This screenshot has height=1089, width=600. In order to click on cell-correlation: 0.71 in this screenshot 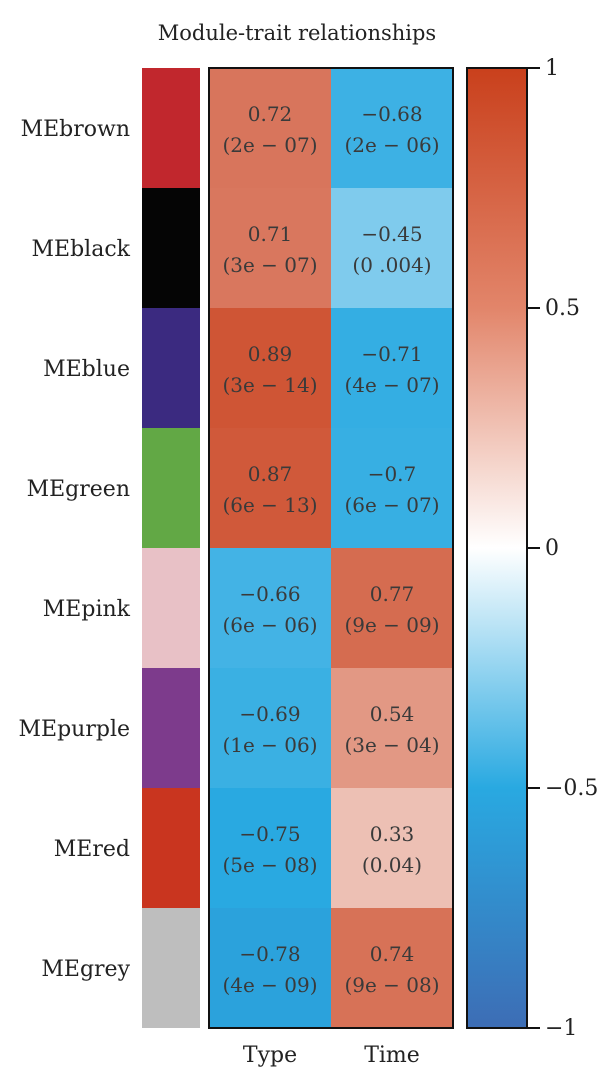, I will do `click(270, 234)`.